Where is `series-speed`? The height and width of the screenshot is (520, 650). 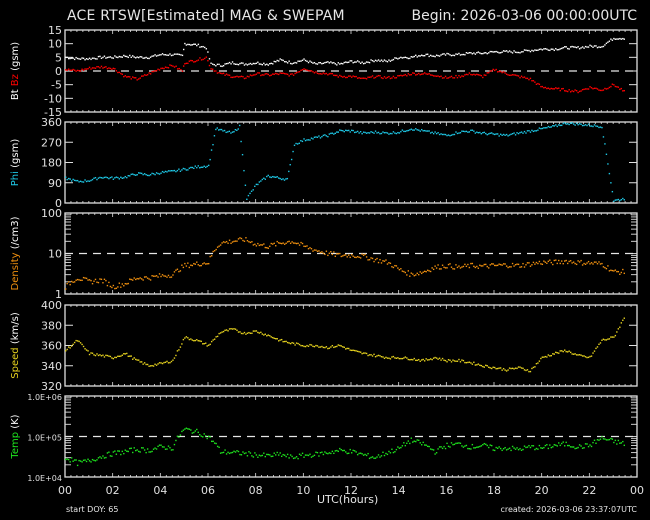
series-speed is located at coordinates (345, 345).